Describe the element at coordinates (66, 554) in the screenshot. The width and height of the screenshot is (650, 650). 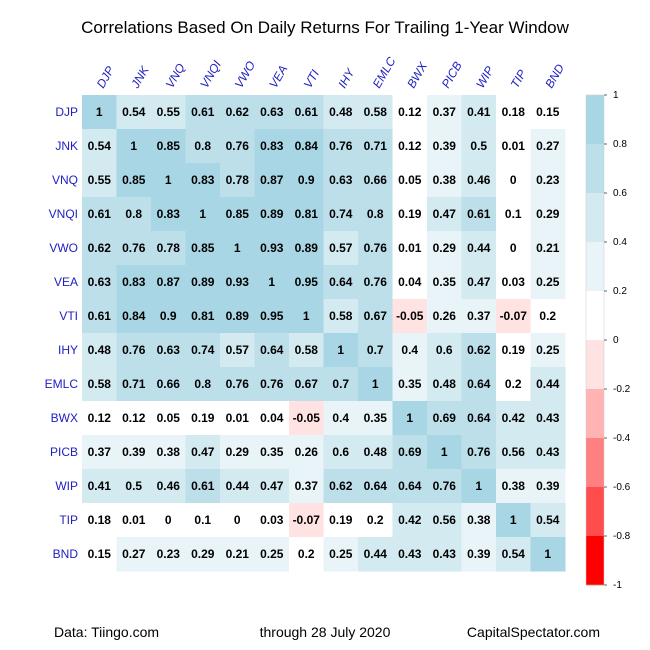
I see `row-label-bnd: BND` at that location.